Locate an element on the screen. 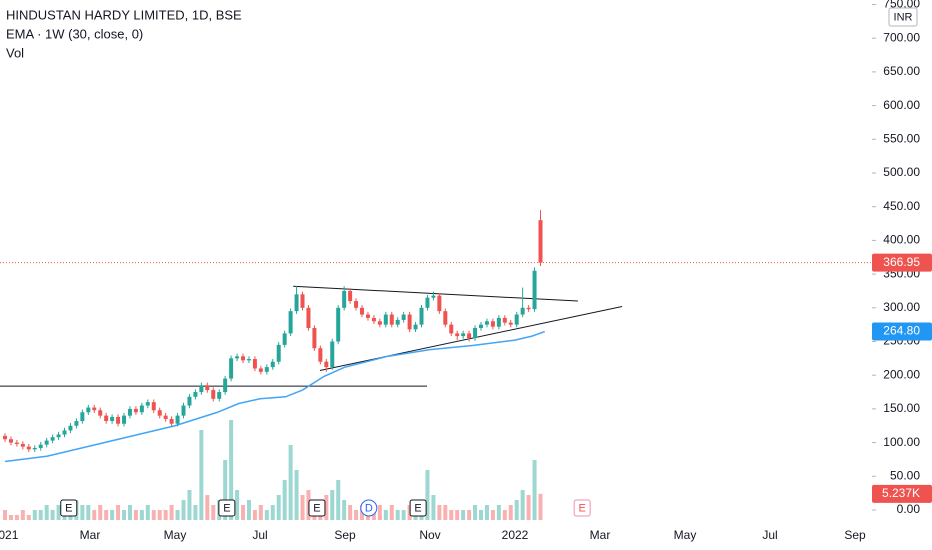 This screenshot has width=932, height=550. x-tick-label: May is located at coordinates (175, 535).